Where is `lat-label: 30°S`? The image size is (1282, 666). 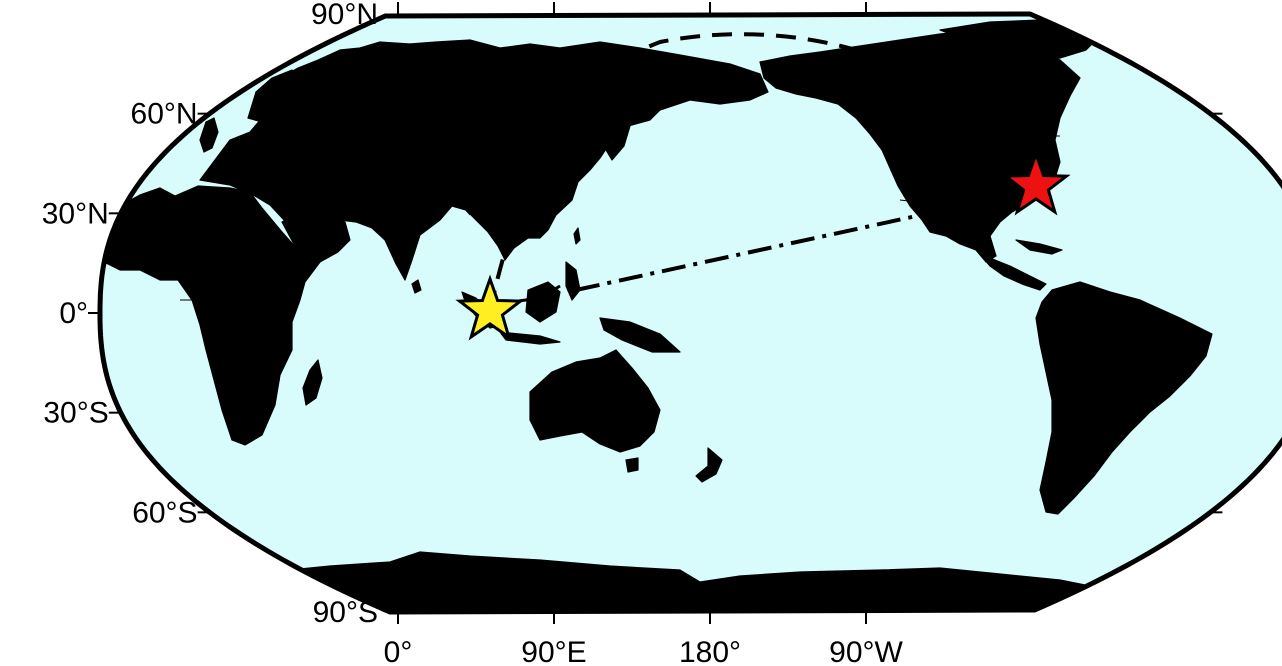 lat-label: 30°S is located at coordinates (75, 413).